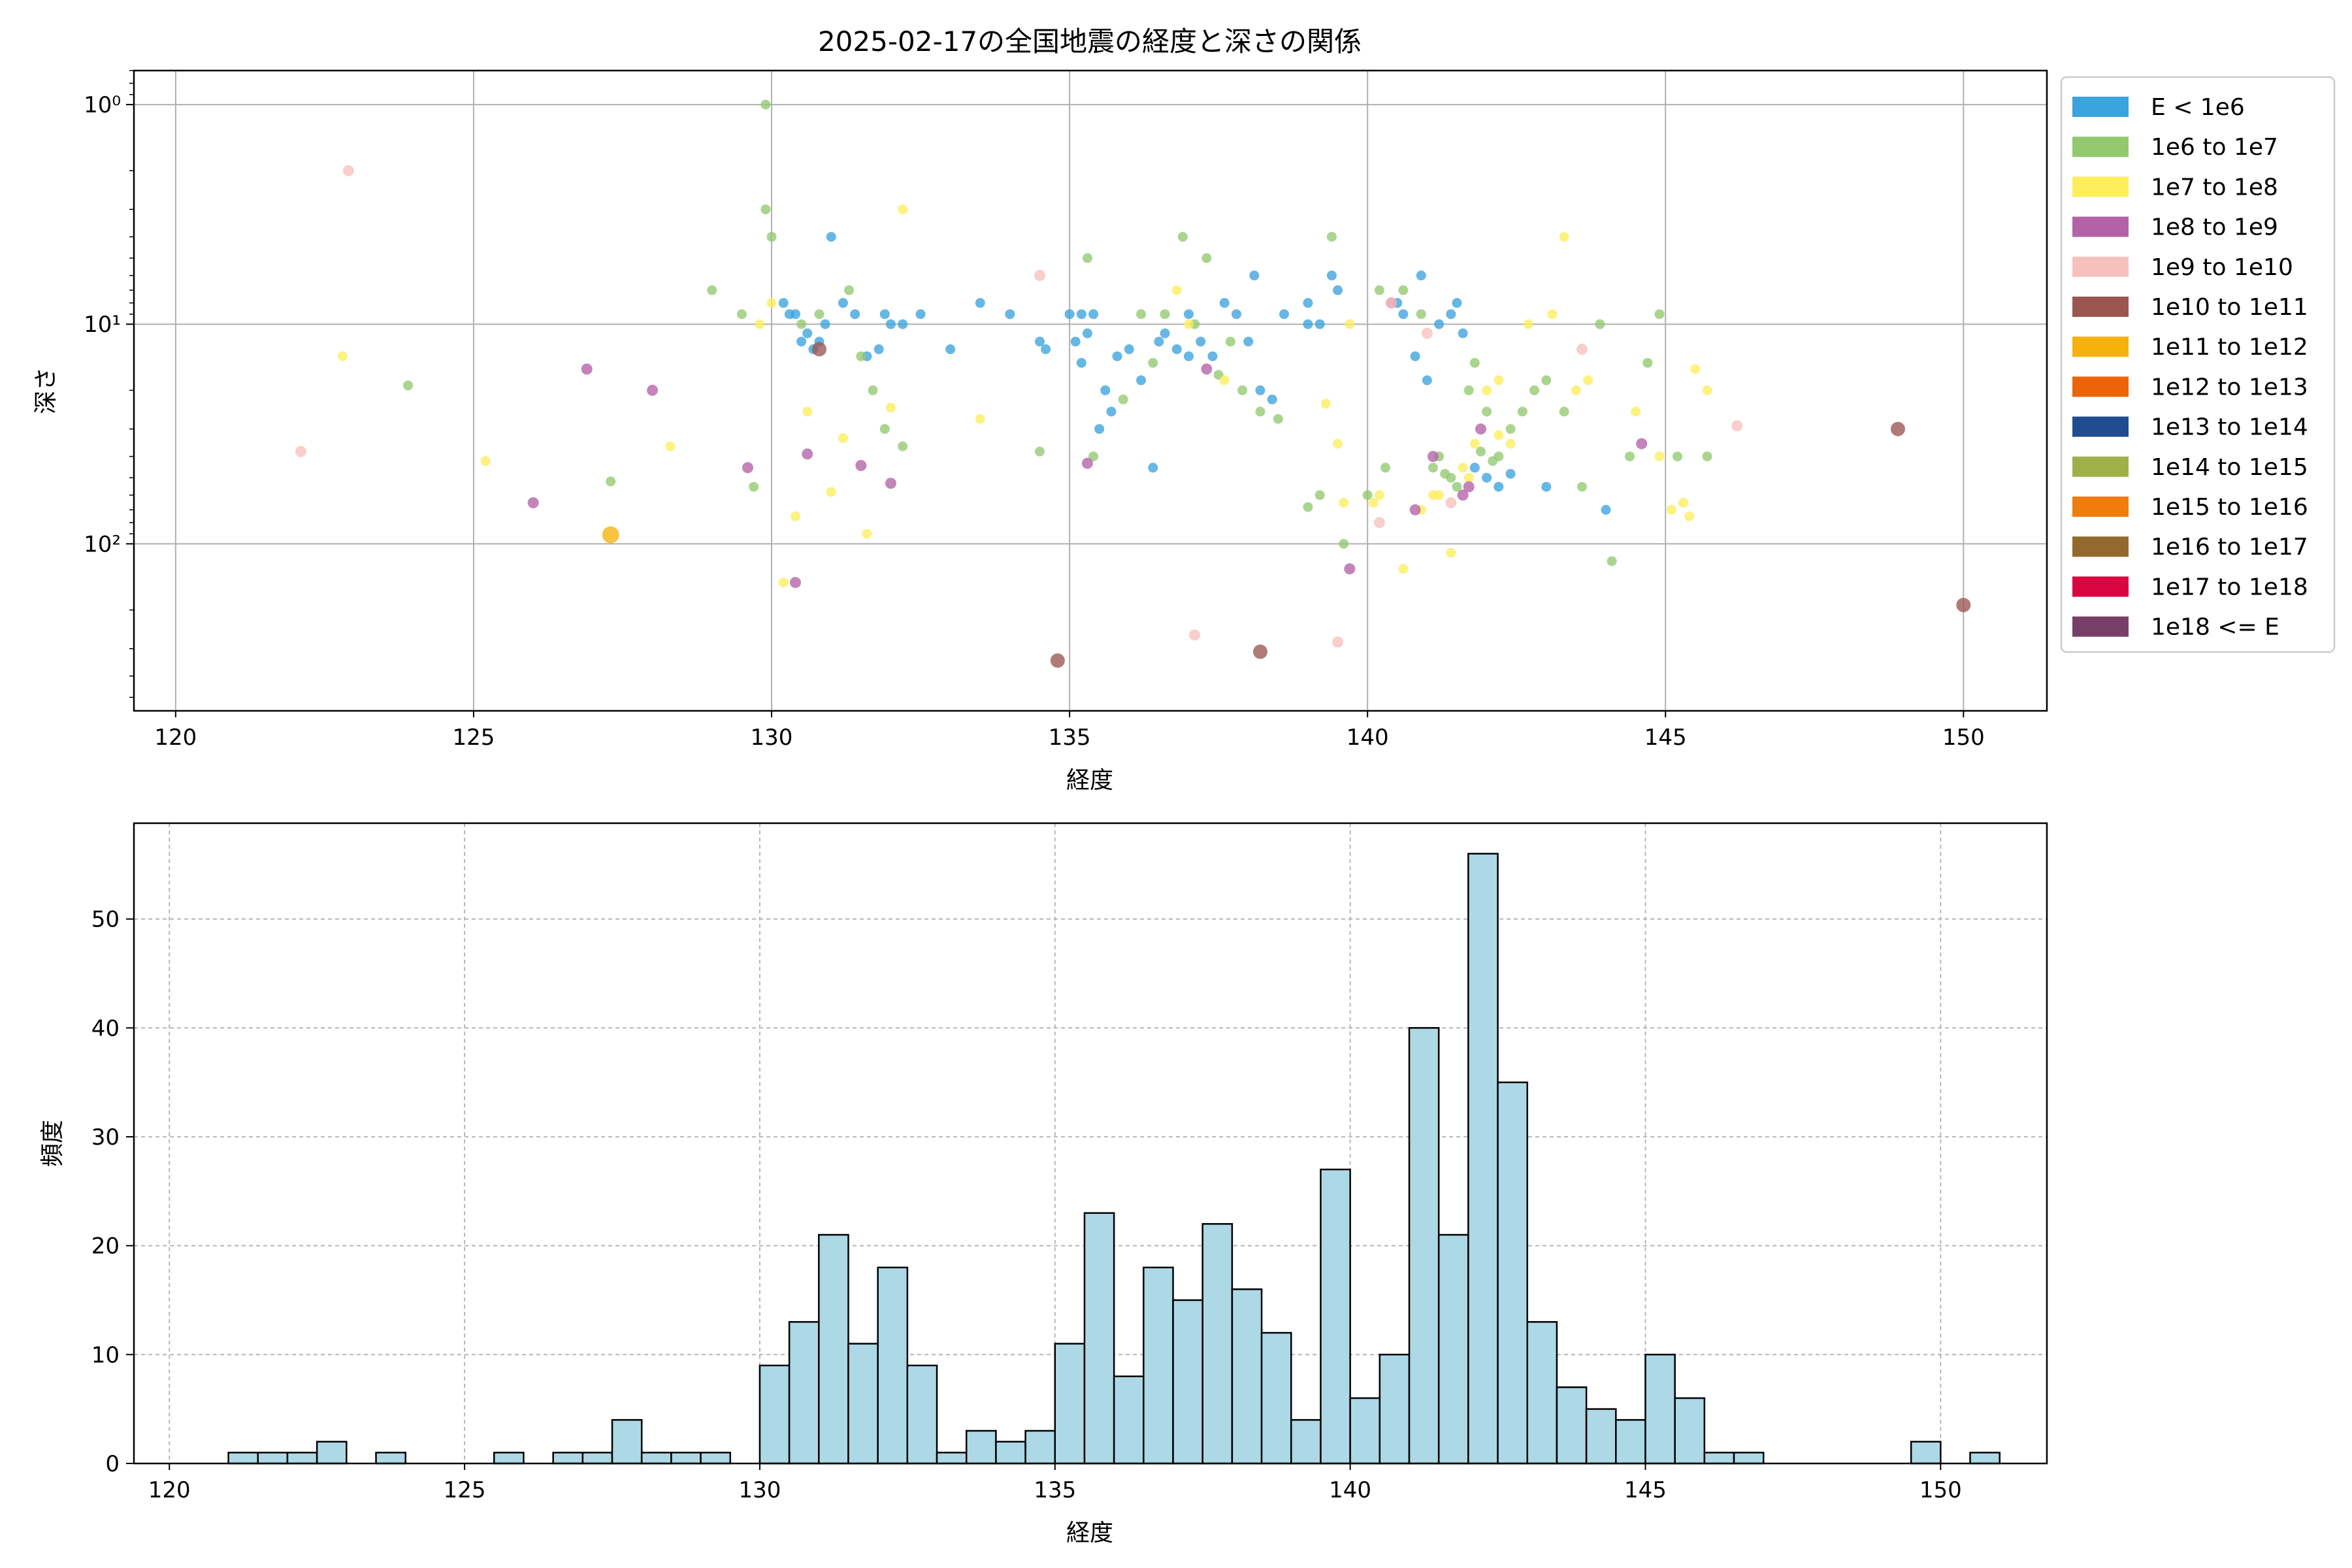 The width and height of the screenshot is (2352, 1568). Describe the element at coordinates (52, 1143) in the screenshot. I see `histogram-ylabel: 頻度` at that location.